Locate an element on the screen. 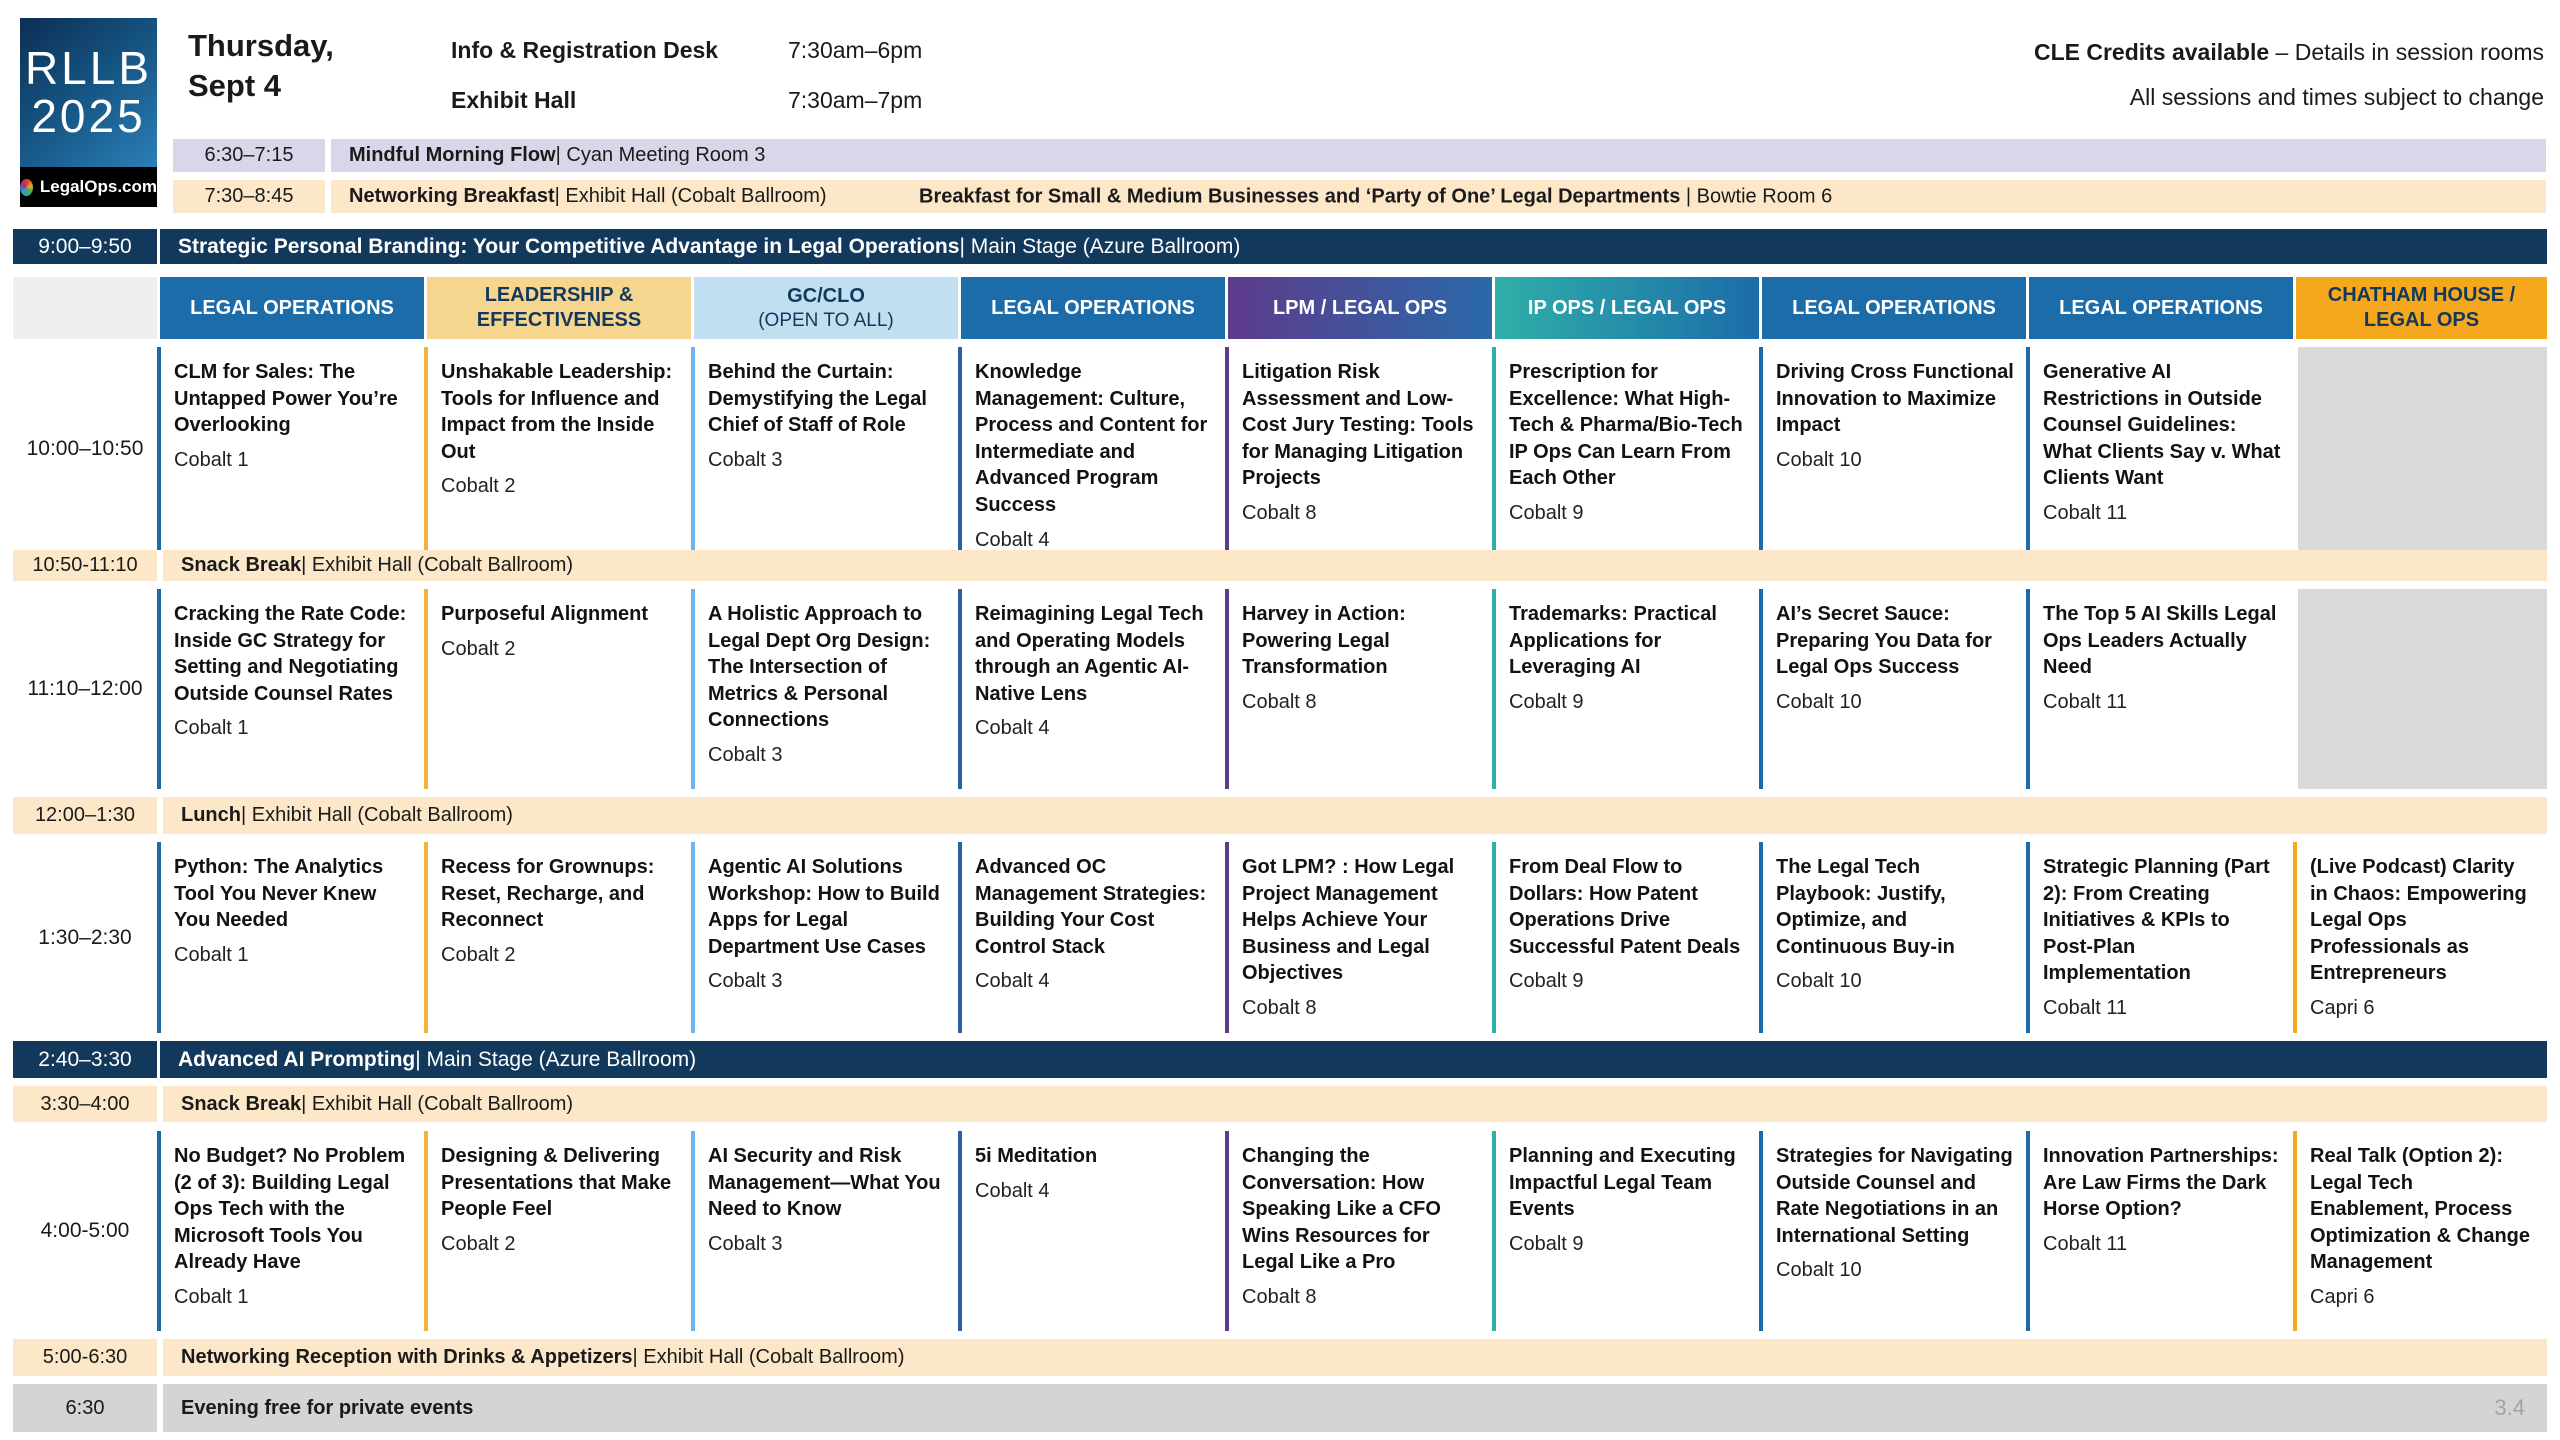 This screenshot has height=1440, width=2560. time-label: 3:30–4:00 is located at coordinates (85, 1103).